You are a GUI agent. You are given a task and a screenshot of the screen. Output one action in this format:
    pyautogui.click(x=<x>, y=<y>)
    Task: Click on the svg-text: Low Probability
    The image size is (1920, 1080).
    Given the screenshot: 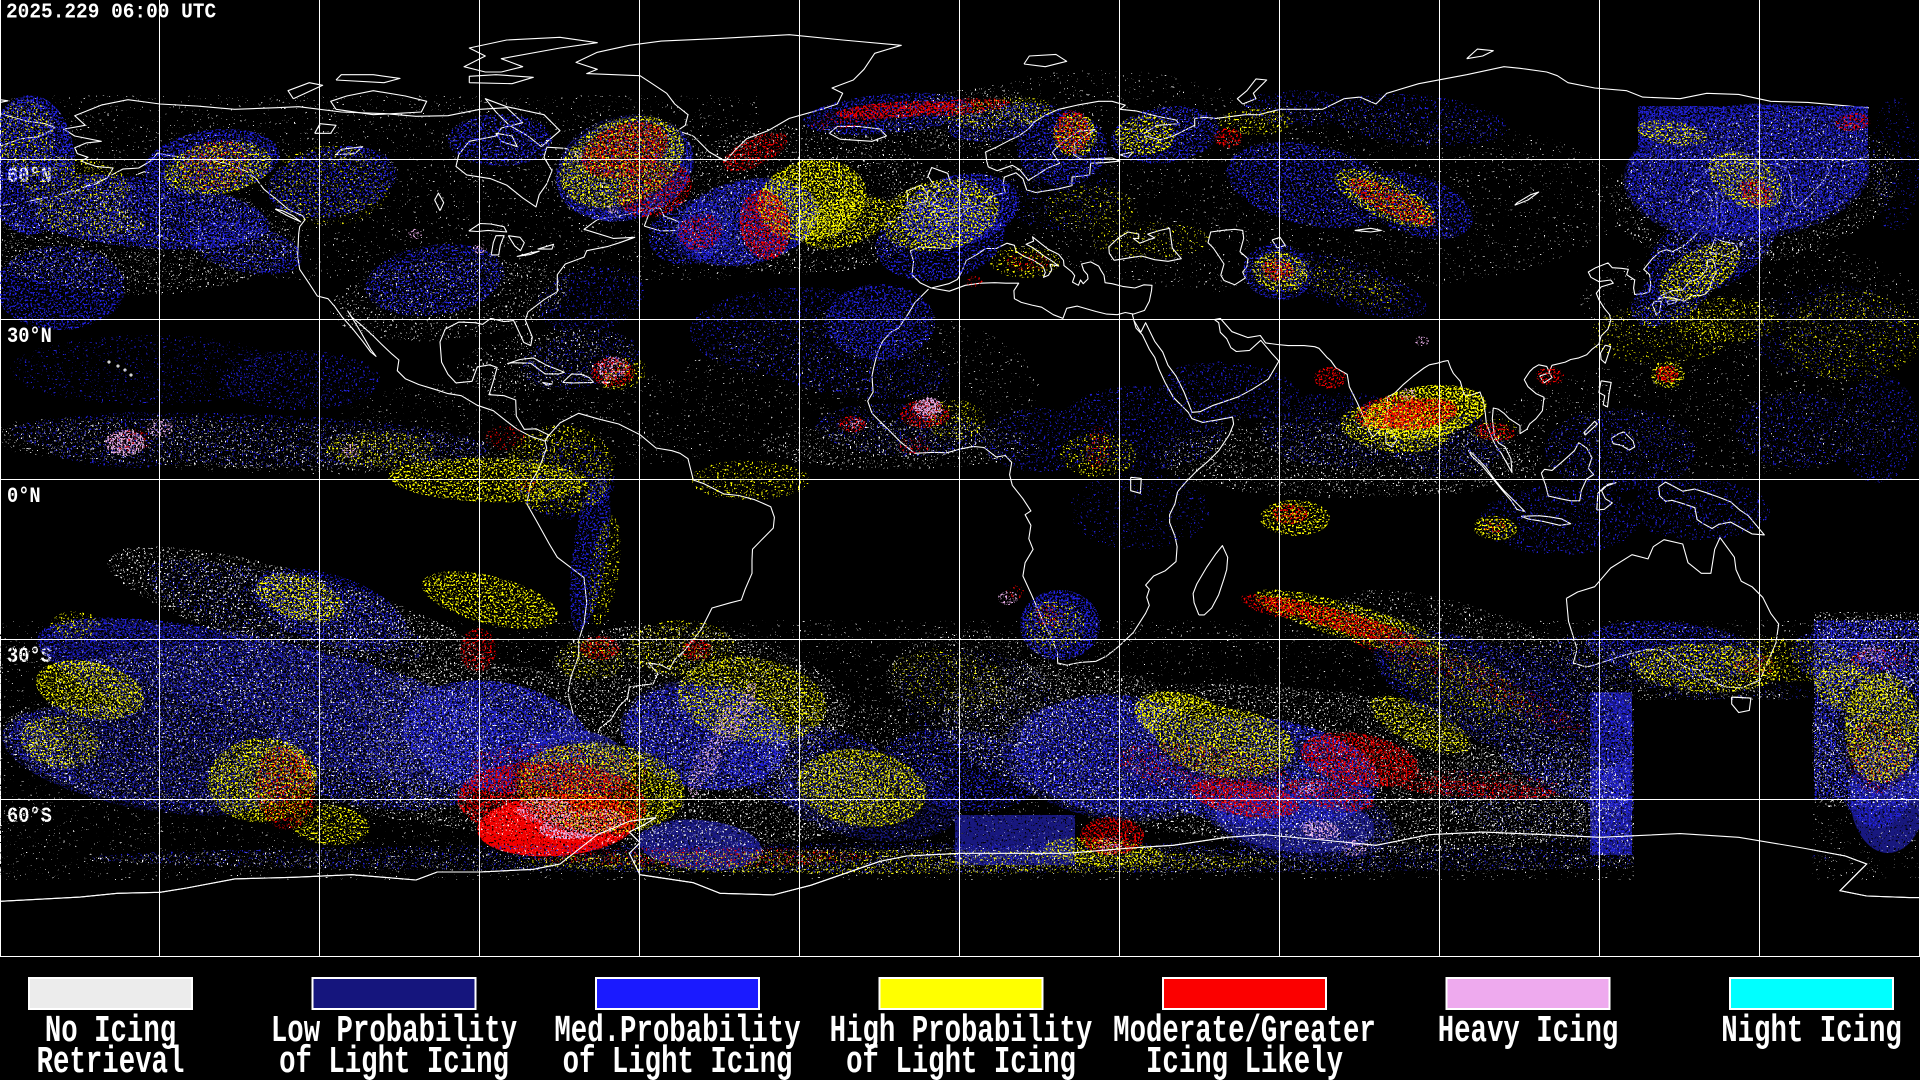 What is the action you would take?
    pyautogui.click(x=394, y=1031)
    